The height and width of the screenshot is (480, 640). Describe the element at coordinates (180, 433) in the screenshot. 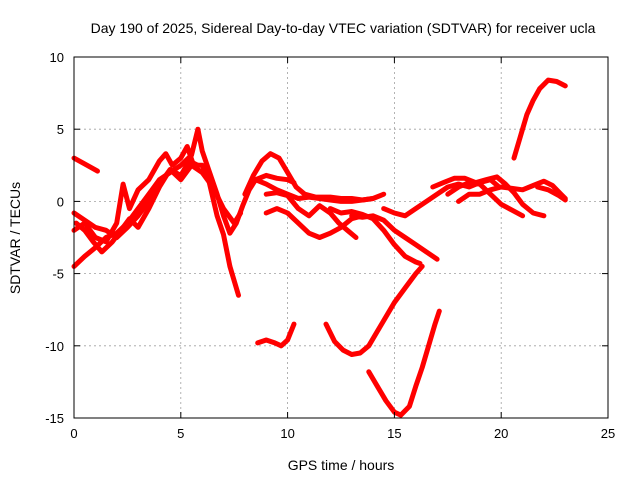

I see `x-tick-label: 5` at that location.